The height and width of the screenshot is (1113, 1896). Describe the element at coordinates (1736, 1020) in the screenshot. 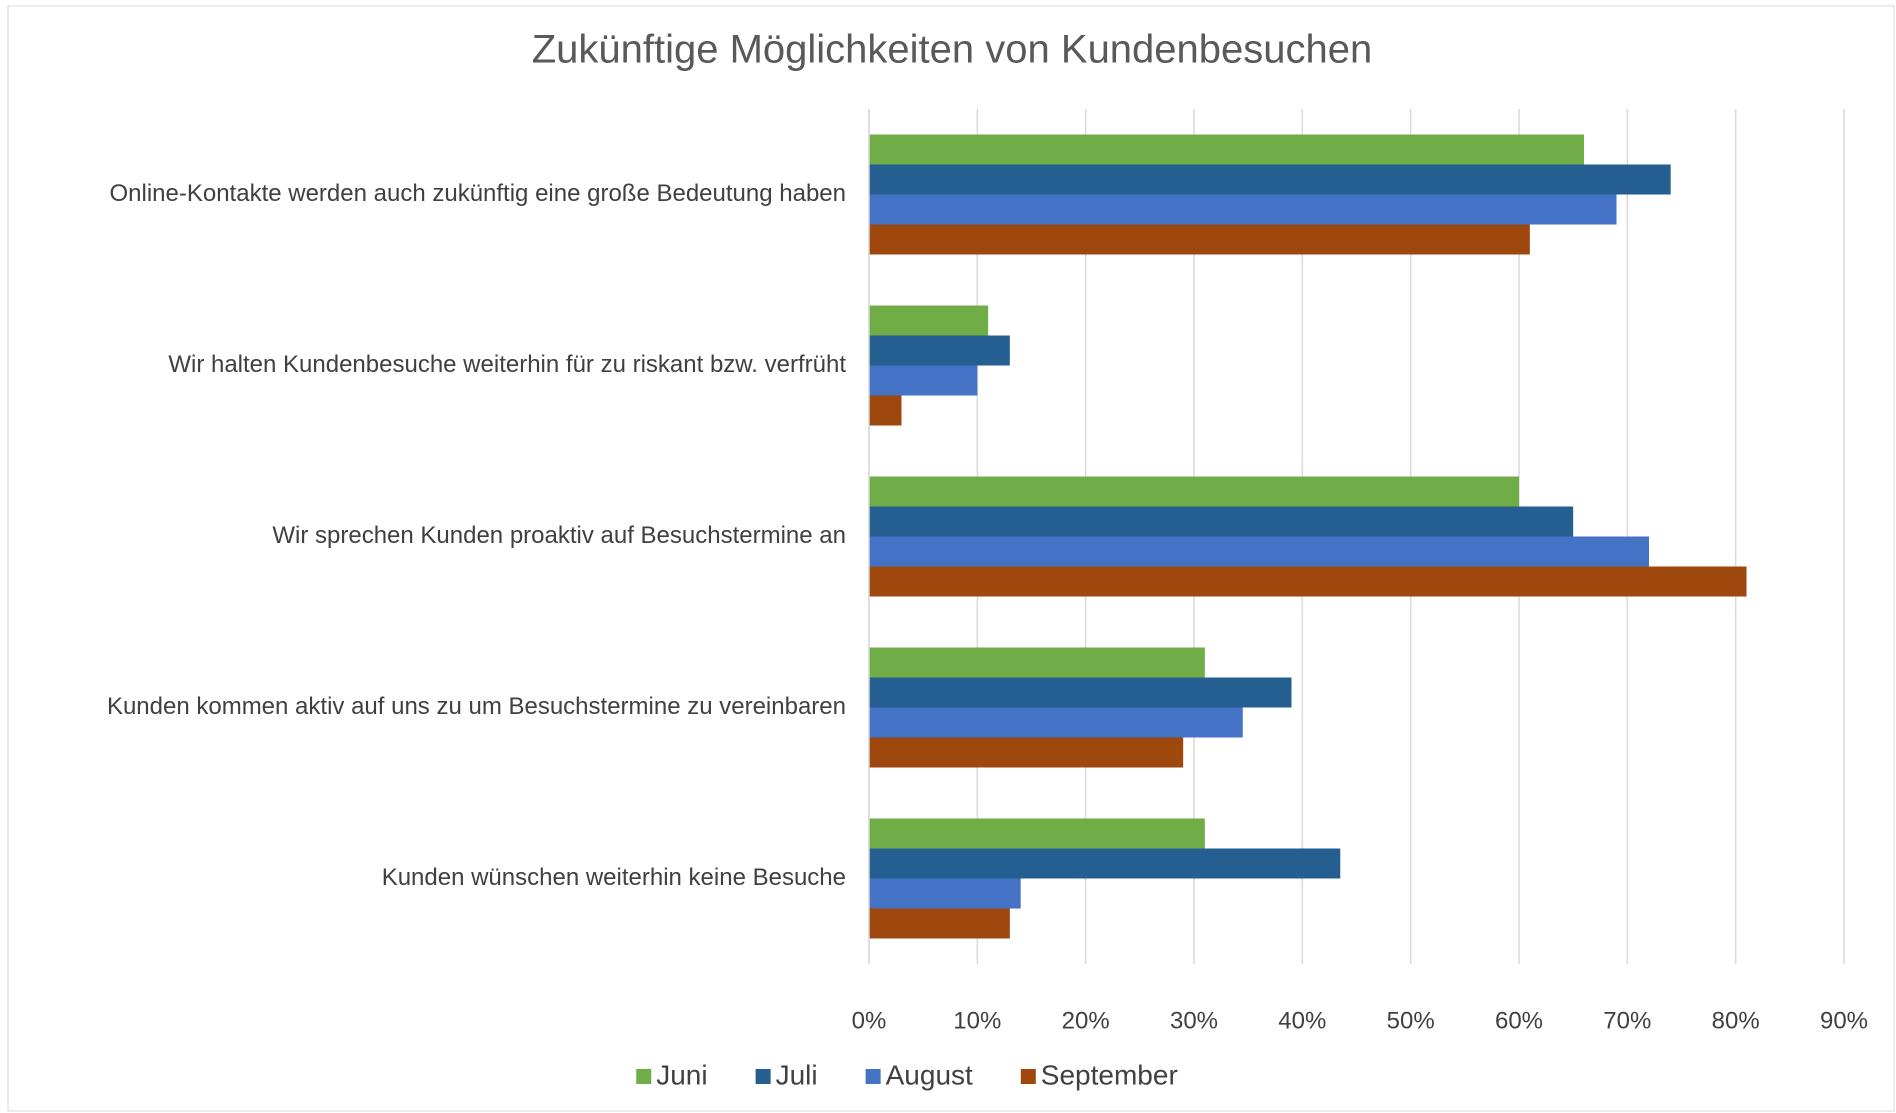

I see `x-tick-label: 80%` at that location.